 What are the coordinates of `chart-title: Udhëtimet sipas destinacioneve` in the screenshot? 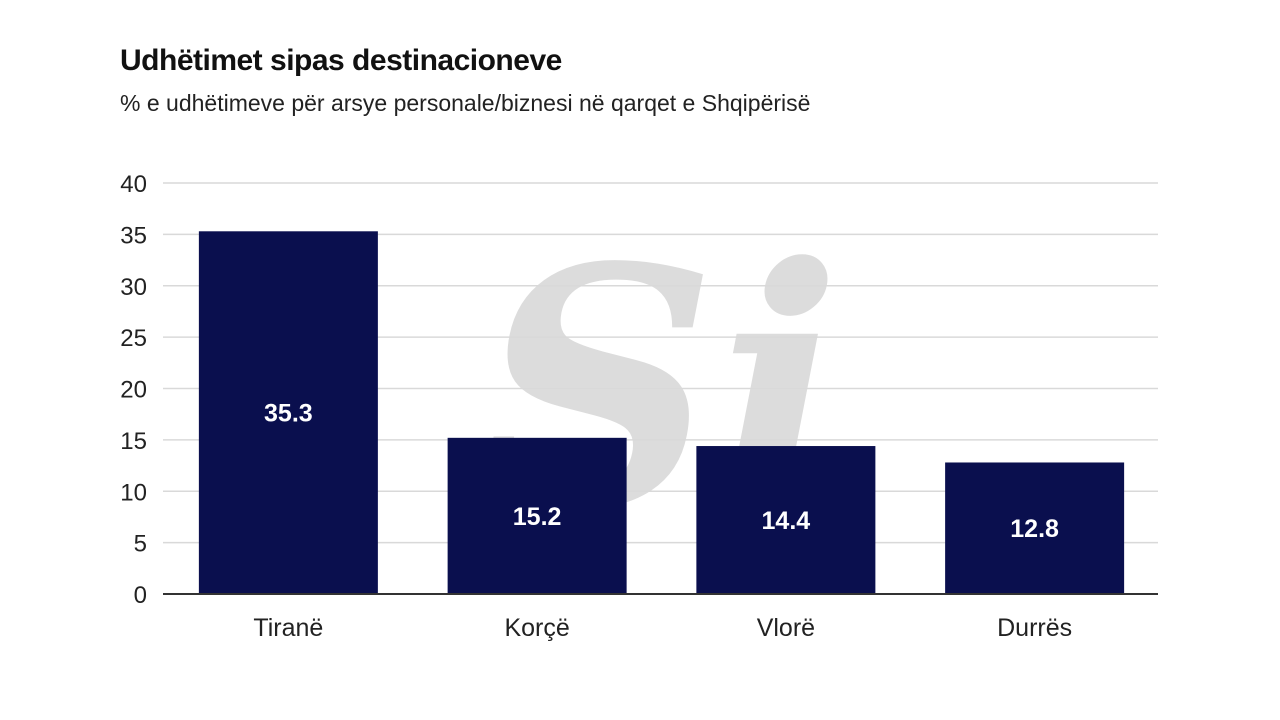 It's located at (341, 60).